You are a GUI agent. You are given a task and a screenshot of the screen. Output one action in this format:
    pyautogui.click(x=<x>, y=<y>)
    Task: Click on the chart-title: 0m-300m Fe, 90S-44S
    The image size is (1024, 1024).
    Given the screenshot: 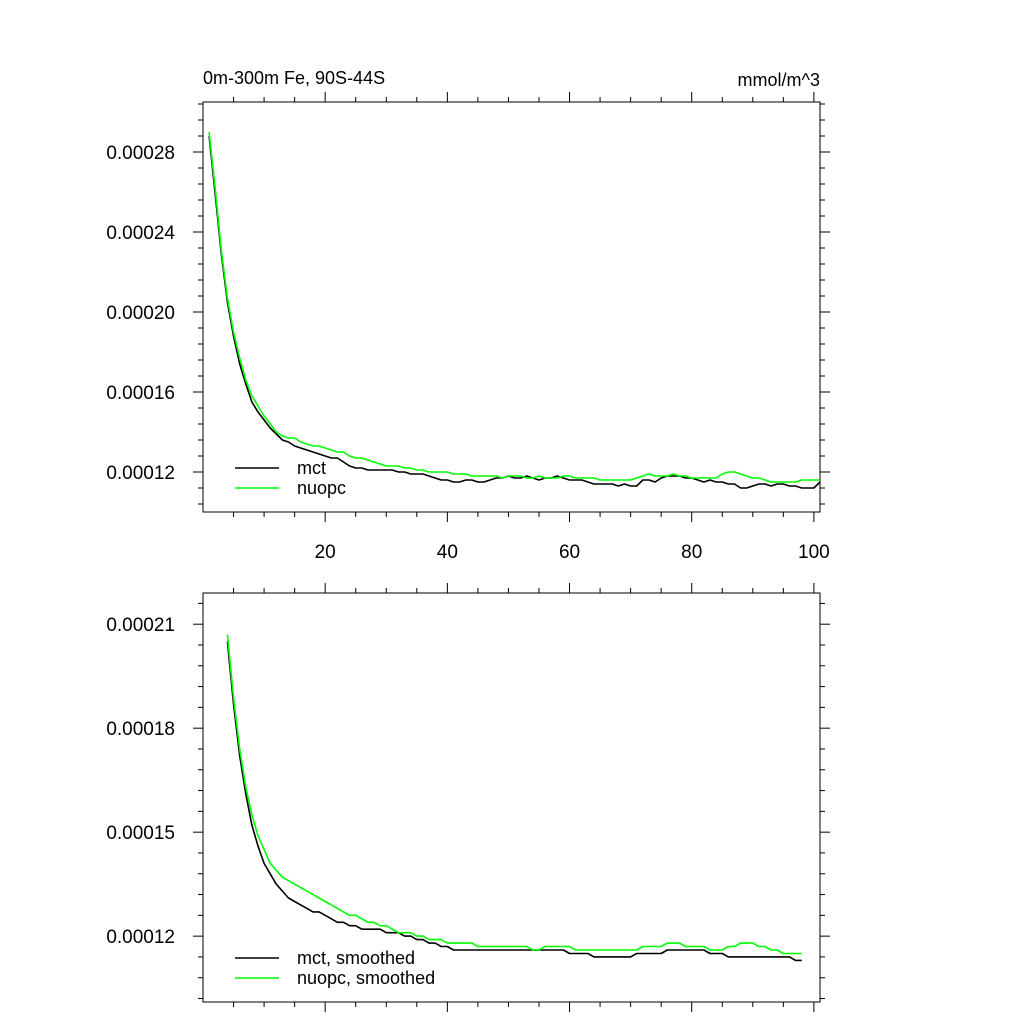 What is the action you would take?
    pyautogui.click(x=294, y=78)
    